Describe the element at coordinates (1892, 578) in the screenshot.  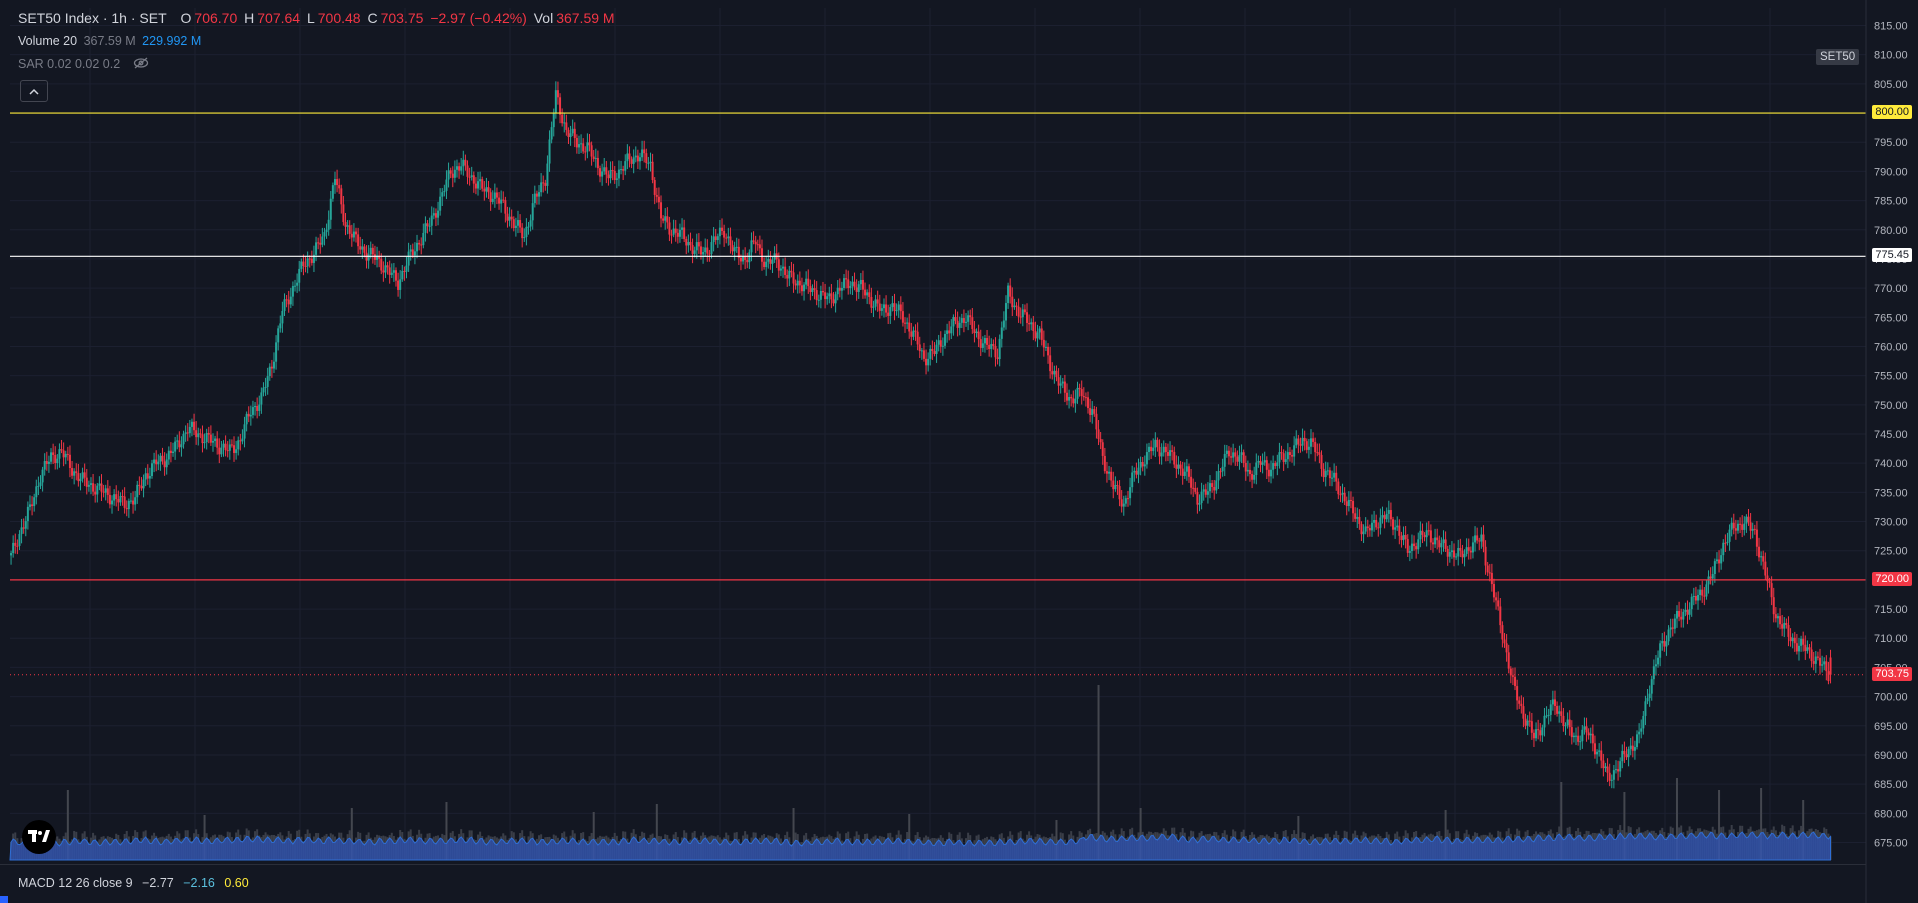
I see `price-tag-720: 720.00` at that location.